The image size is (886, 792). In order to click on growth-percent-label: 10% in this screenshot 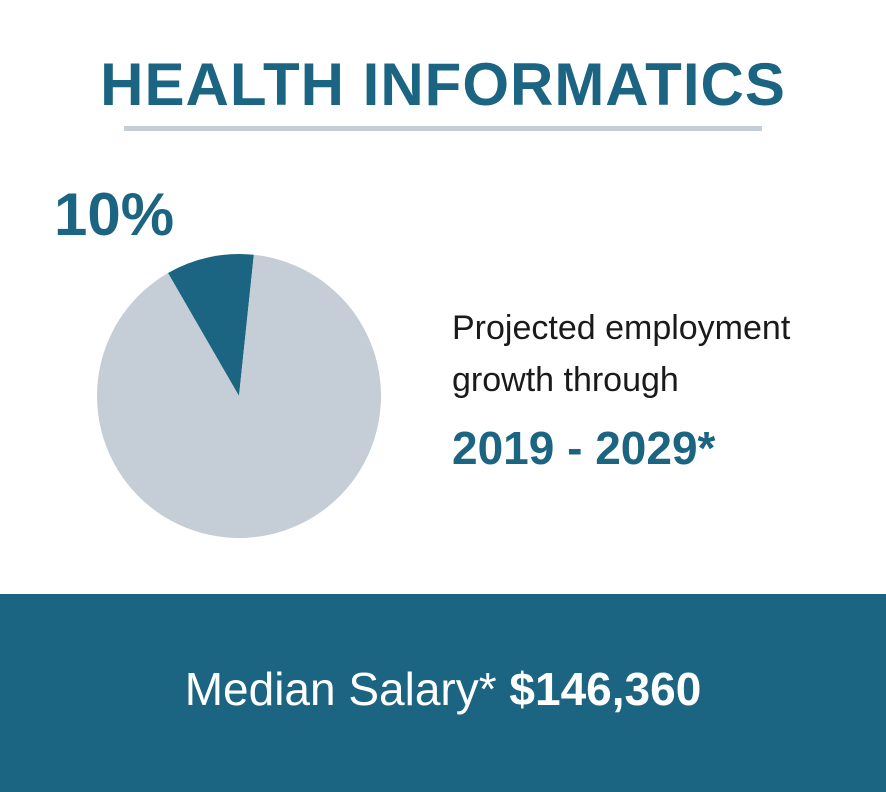, I will do `click(114, 214)`.